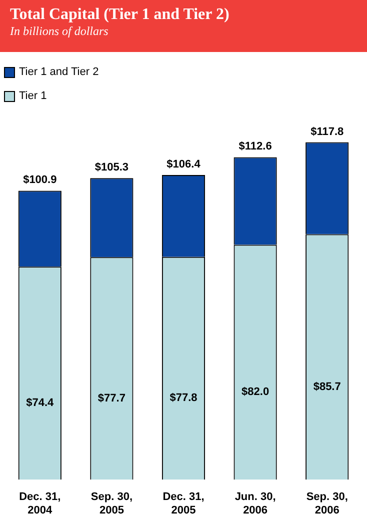  I want to click on x-tick-label: Jun. 30, 2006, so click(255, 503).